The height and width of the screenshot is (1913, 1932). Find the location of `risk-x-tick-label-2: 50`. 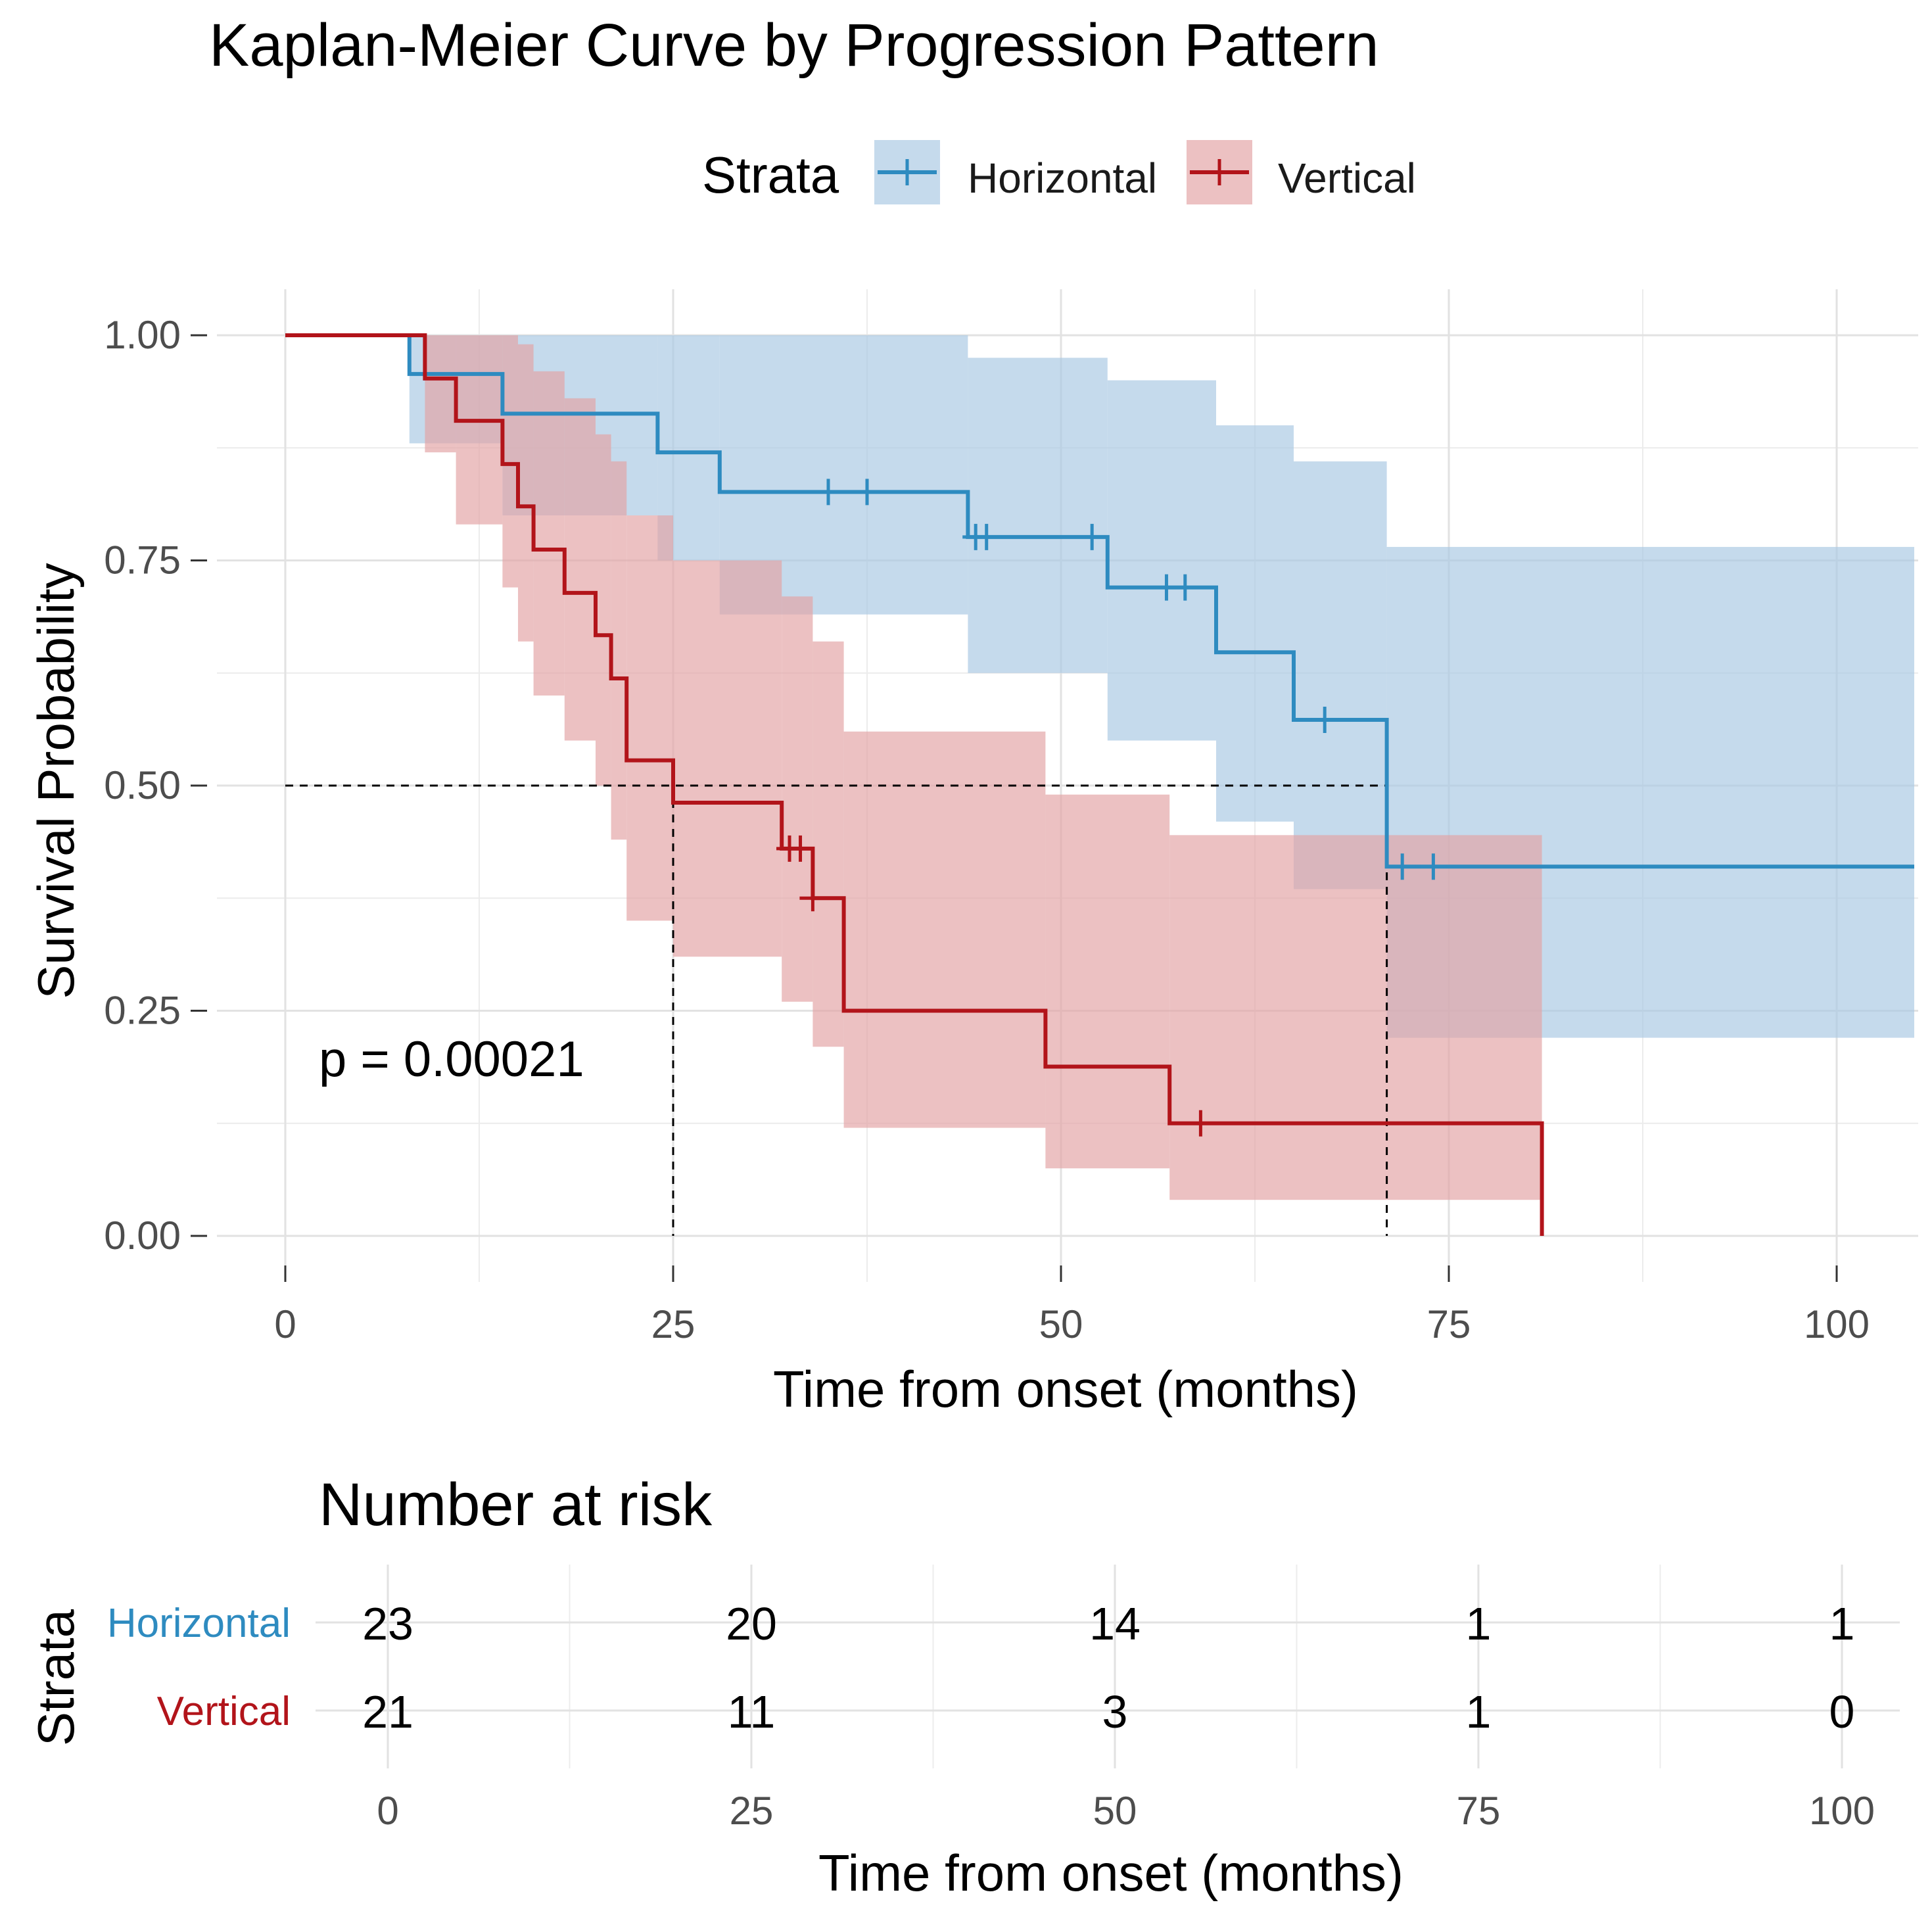

risk-x-tick-label-2: 50 is located at coordinates (1115, 1811).